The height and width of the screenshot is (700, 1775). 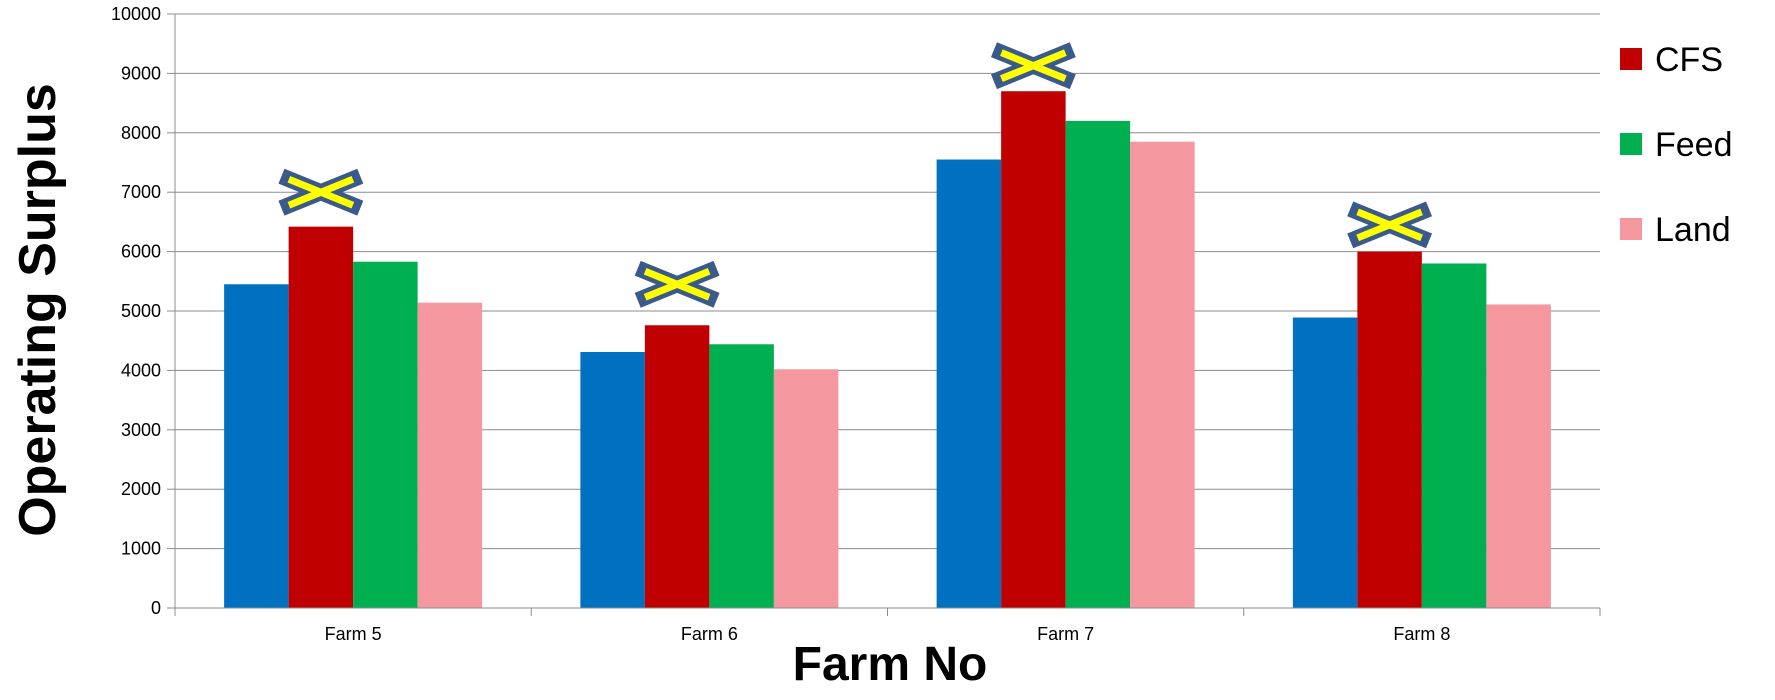 What do you see at coordinates (1693, 230) in the screenshot?
I see `legend-label-land: Land` at bounding box center [1693, 230].